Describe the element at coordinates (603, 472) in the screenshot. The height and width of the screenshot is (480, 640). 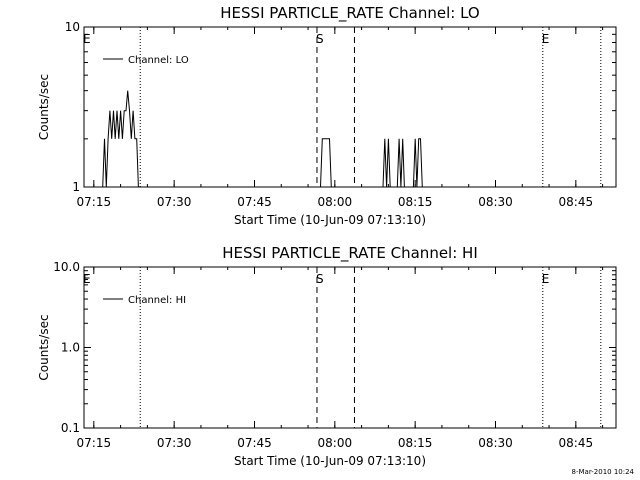
I see `plot-timestamp: 8-Mar-2010 10:24` at that location.